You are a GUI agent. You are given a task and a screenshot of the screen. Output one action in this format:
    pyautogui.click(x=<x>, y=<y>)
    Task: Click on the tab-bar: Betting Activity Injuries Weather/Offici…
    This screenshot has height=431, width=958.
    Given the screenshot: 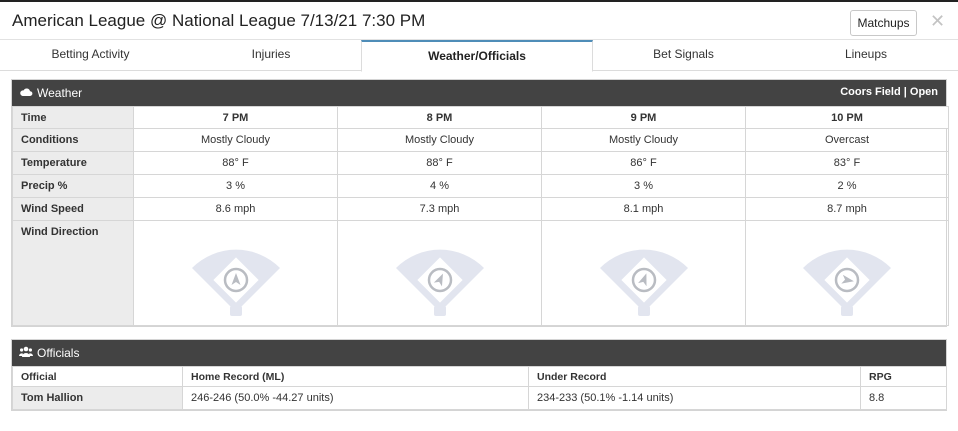 What is the action you would take?
    pyautogui.click(x=479, y=56)
    